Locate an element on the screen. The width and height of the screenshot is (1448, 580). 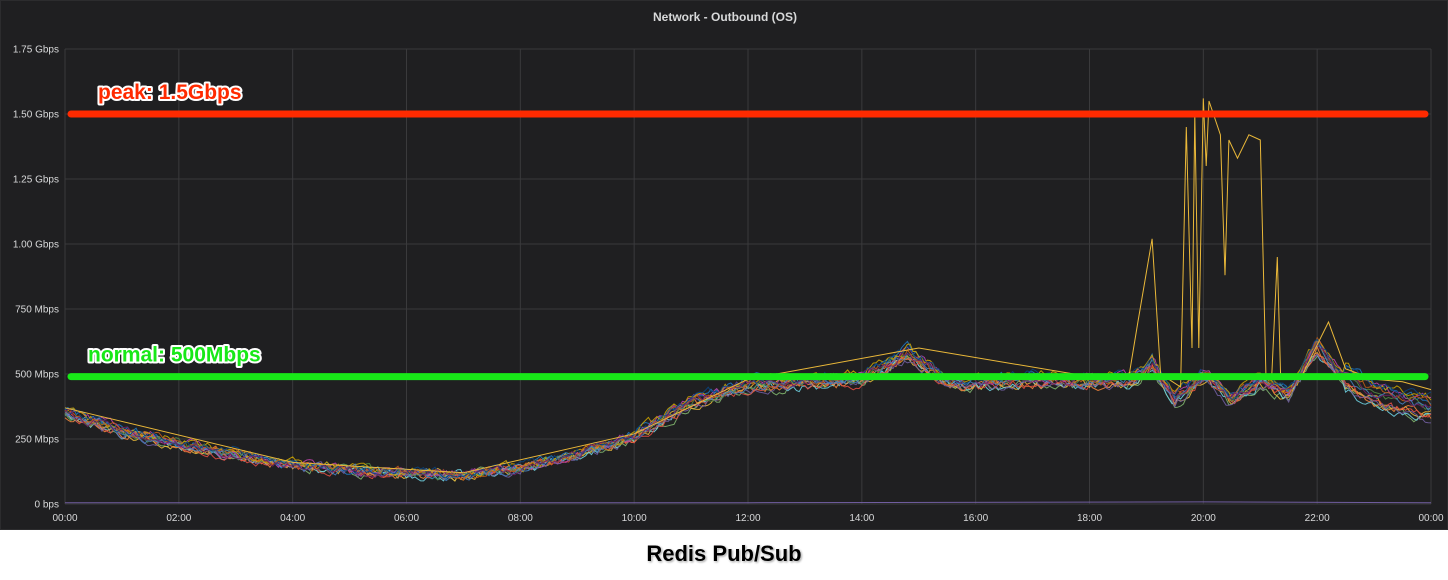
caption: Redis Pub/Sub is located at coordinates (724, 553).